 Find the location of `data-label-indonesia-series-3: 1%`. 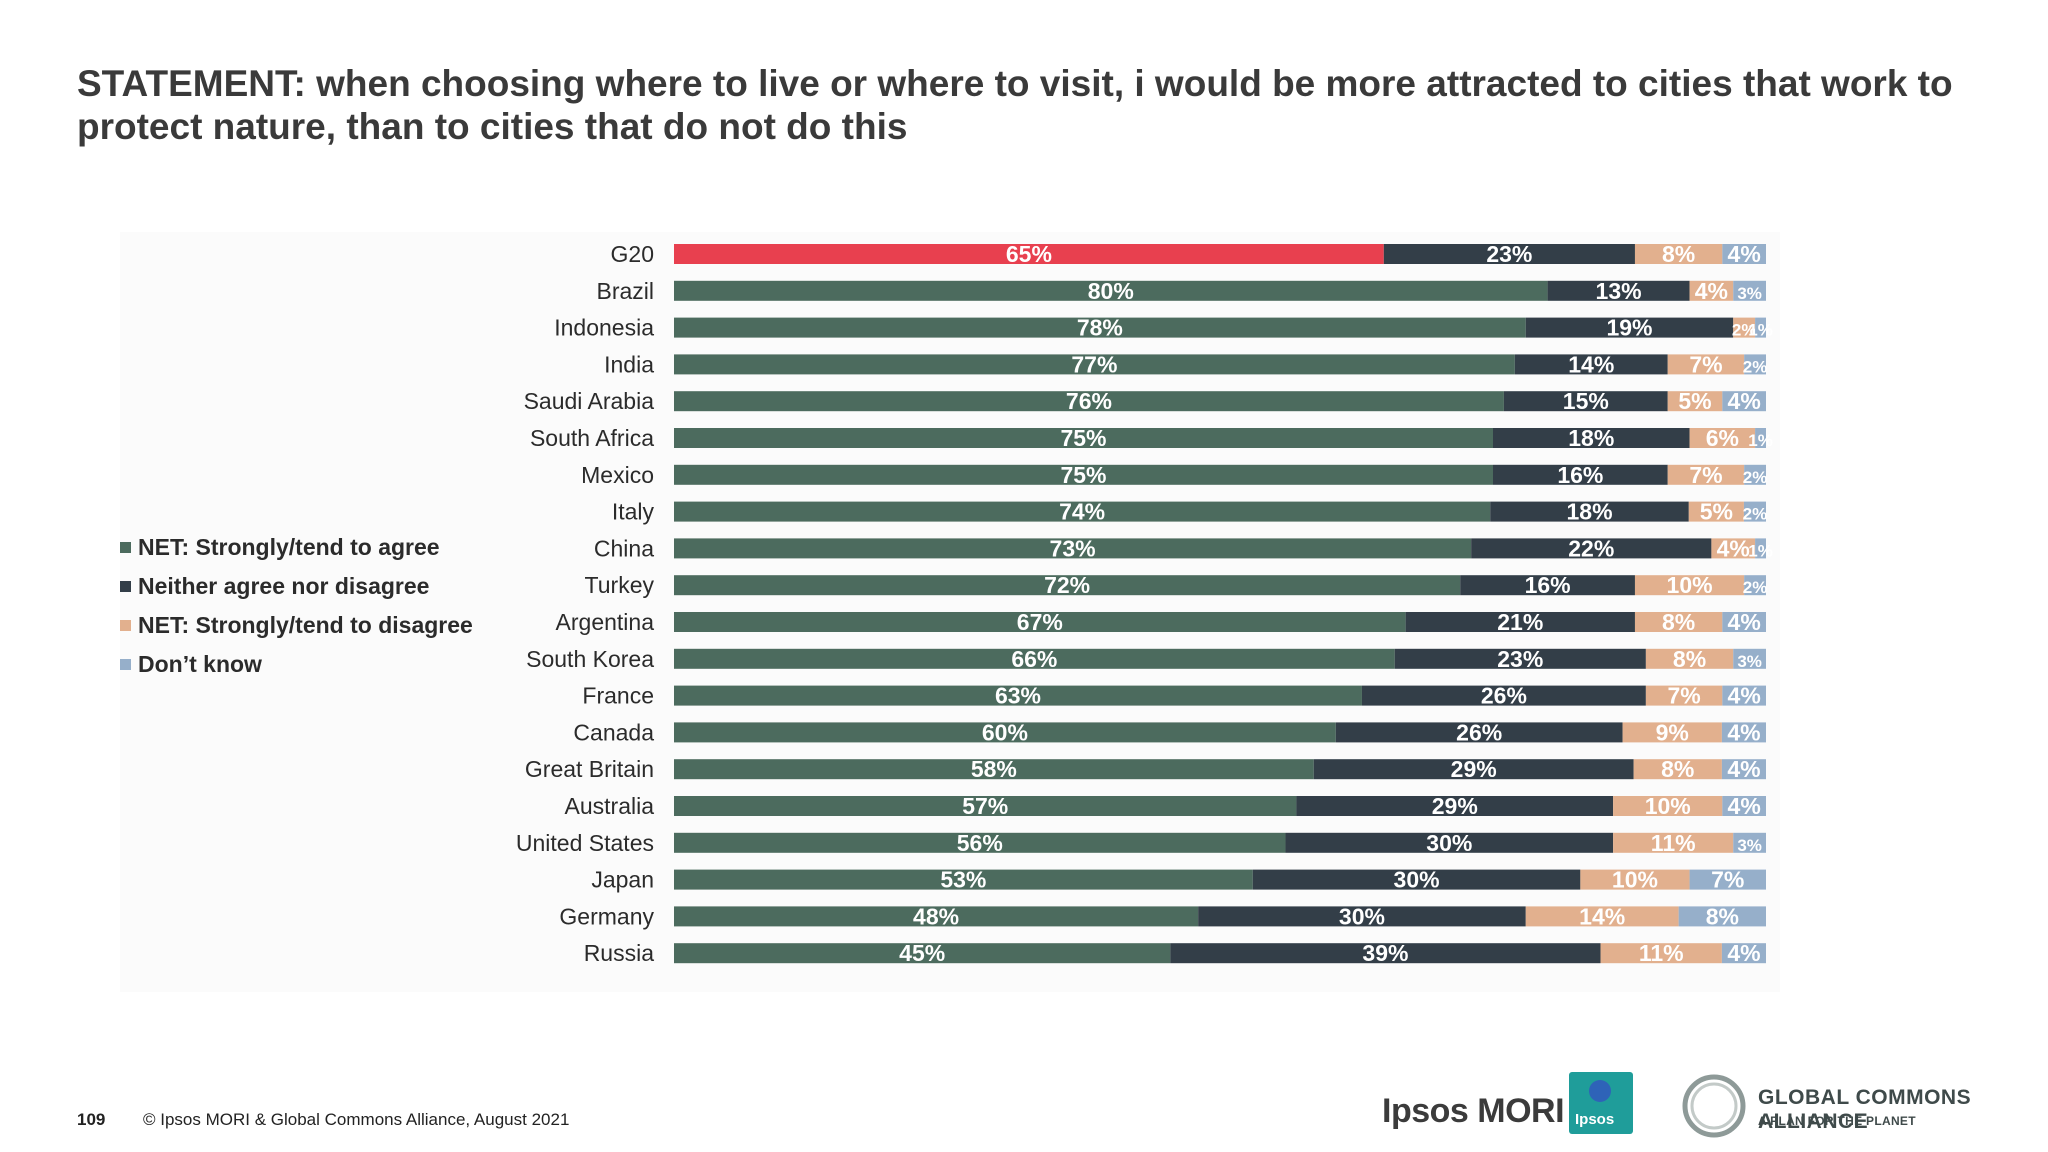

data-label-indonesia-series-3: 1% is located at coordinates (1760, 330).